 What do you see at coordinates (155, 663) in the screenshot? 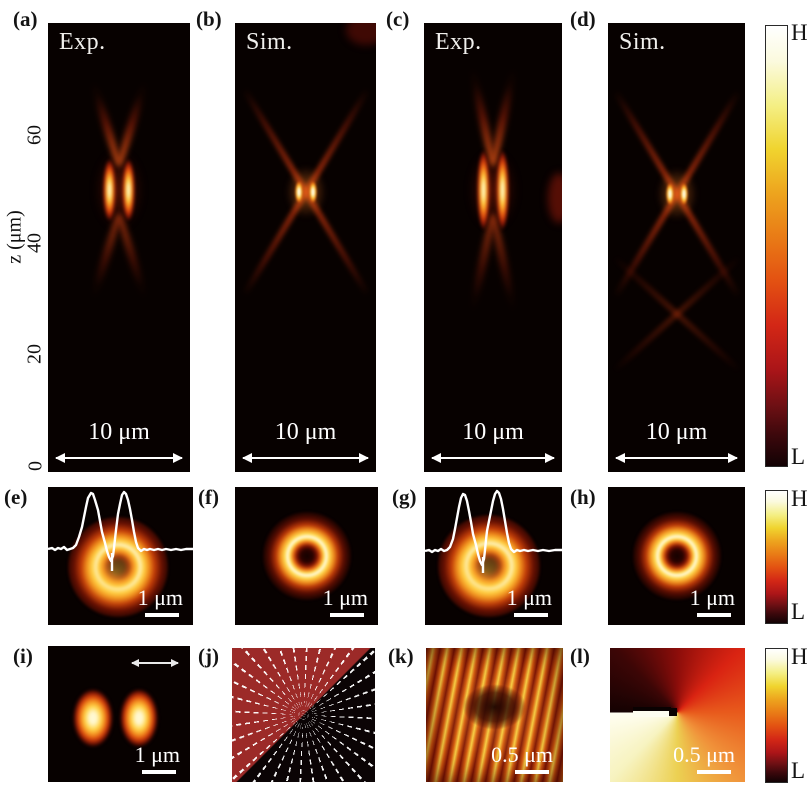
I see `polarization-double-arrow` at bounding box center [155, 663].